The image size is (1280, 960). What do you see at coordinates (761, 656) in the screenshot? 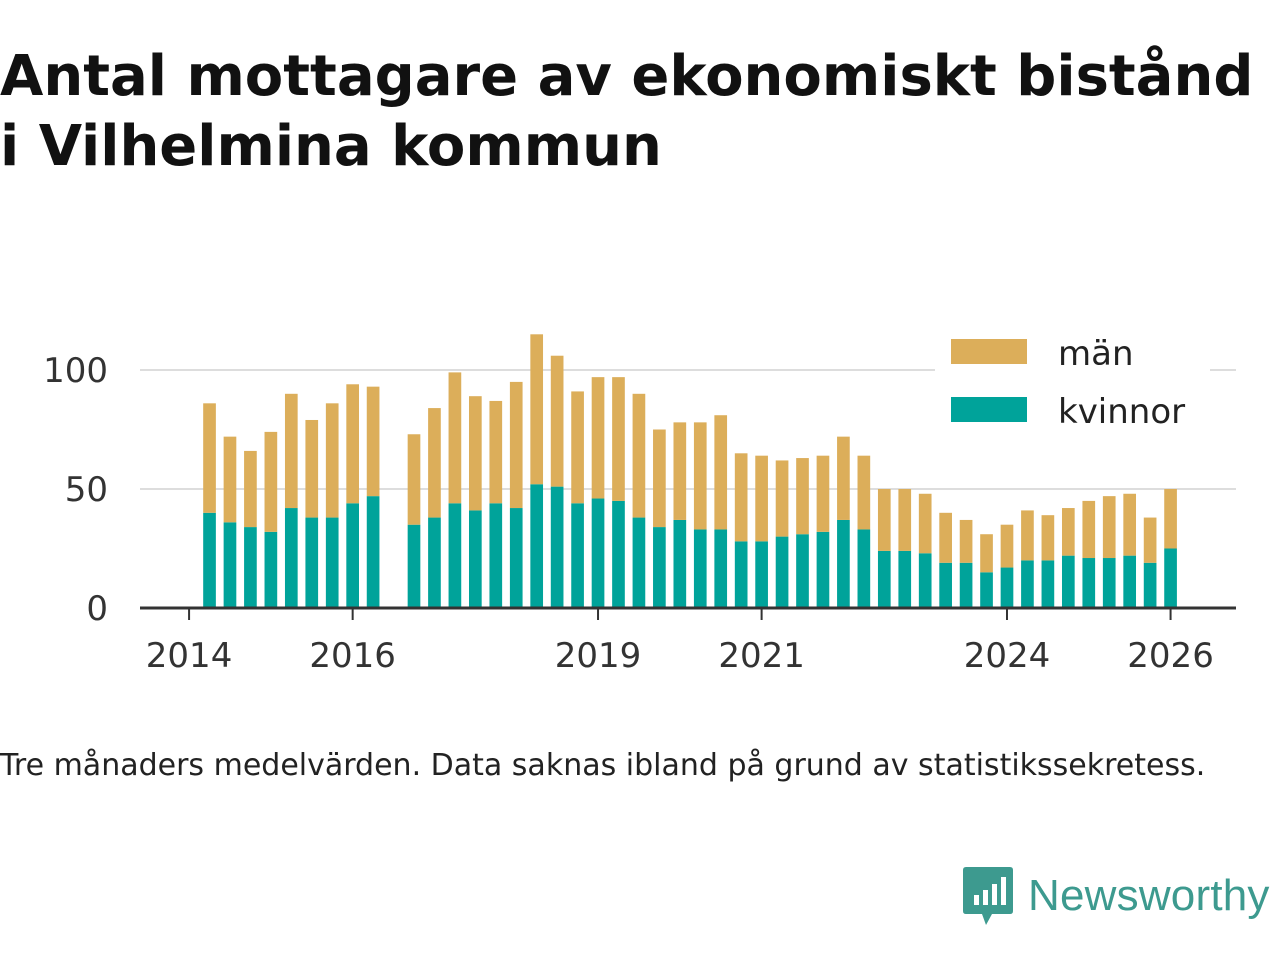
I see `x-tick-label-2021: 2021` at bounding box center [761, 656].